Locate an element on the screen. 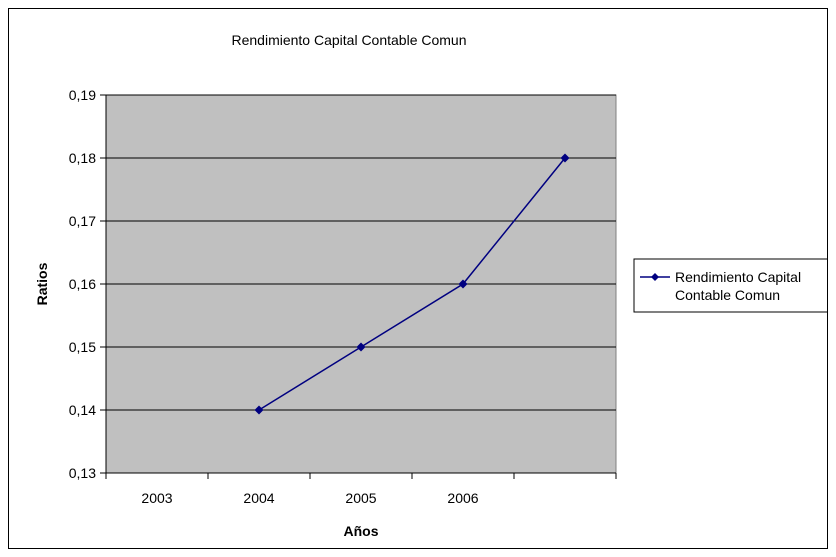 The image size is (836, 557). y-axis-ticks: 0,13 0,14 0,15 0,16 0,17 0,18 0,19 is located at coordinates (87, 284).